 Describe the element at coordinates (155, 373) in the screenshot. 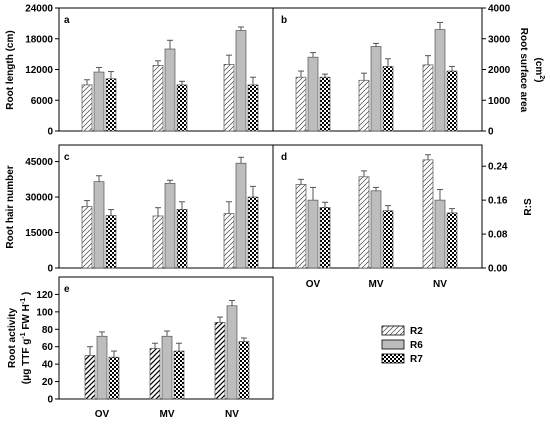

I see `bar-e-r2-mv` at that location.